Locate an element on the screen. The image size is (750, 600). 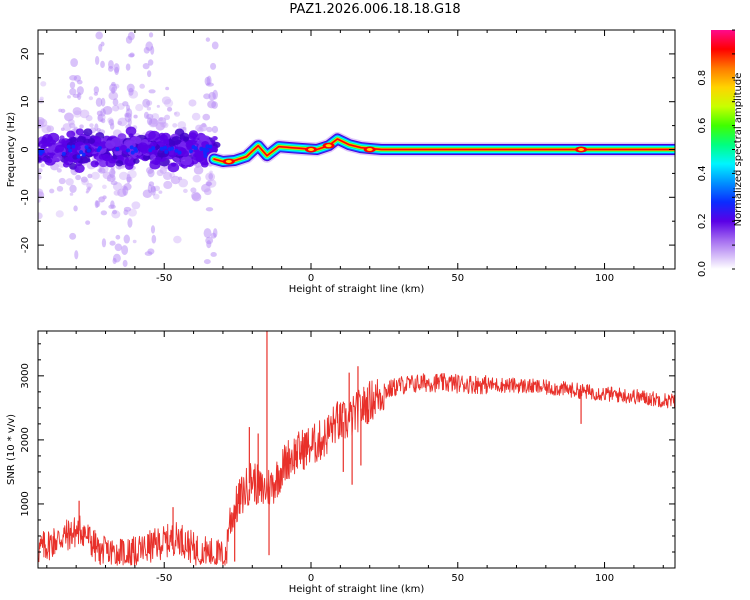
y-tick-label: 2000 is located at coordinates (25, 439).